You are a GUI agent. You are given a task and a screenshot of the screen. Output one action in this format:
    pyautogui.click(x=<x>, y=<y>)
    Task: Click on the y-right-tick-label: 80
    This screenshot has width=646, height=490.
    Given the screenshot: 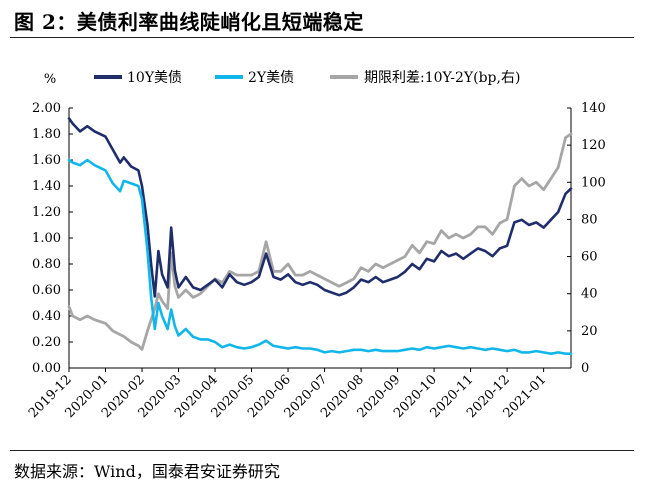 What is the action you would take?
    pyautogui.click(x=589, y=219)
    